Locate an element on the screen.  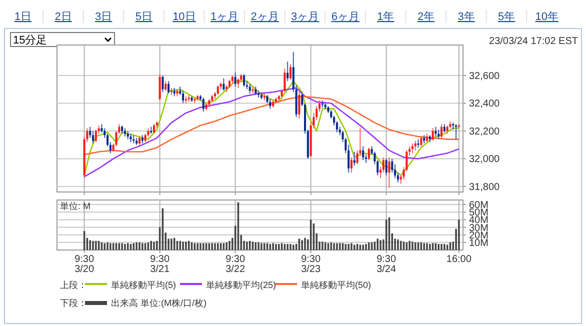
x-tick-label: 9:30 3/21 is located at coordinates (160, 264).